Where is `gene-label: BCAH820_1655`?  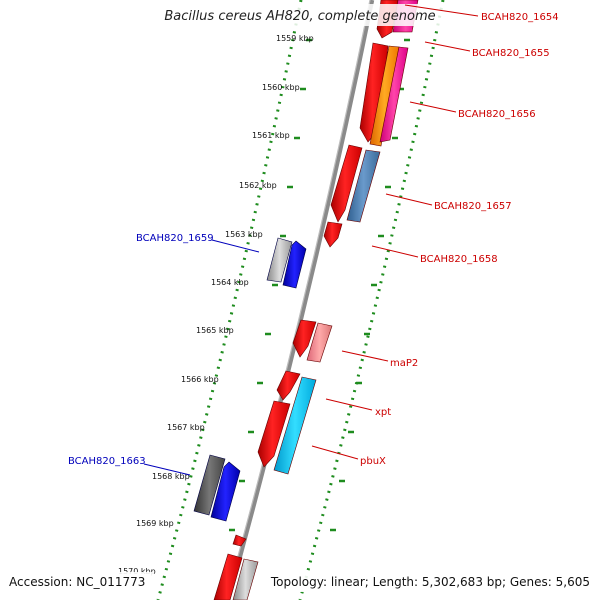
gene-label: BCAH820_1655 is located at coordinates (511, 53).